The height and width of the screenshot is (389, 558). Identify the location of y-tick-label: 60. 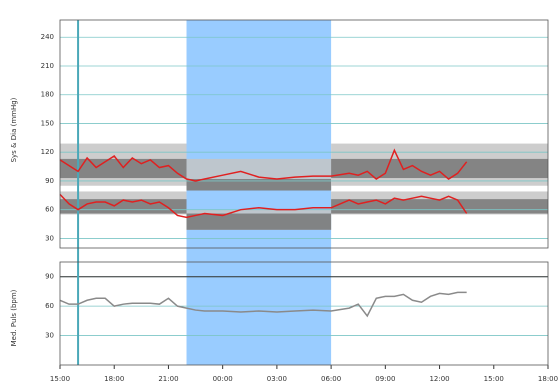
(49, 210).